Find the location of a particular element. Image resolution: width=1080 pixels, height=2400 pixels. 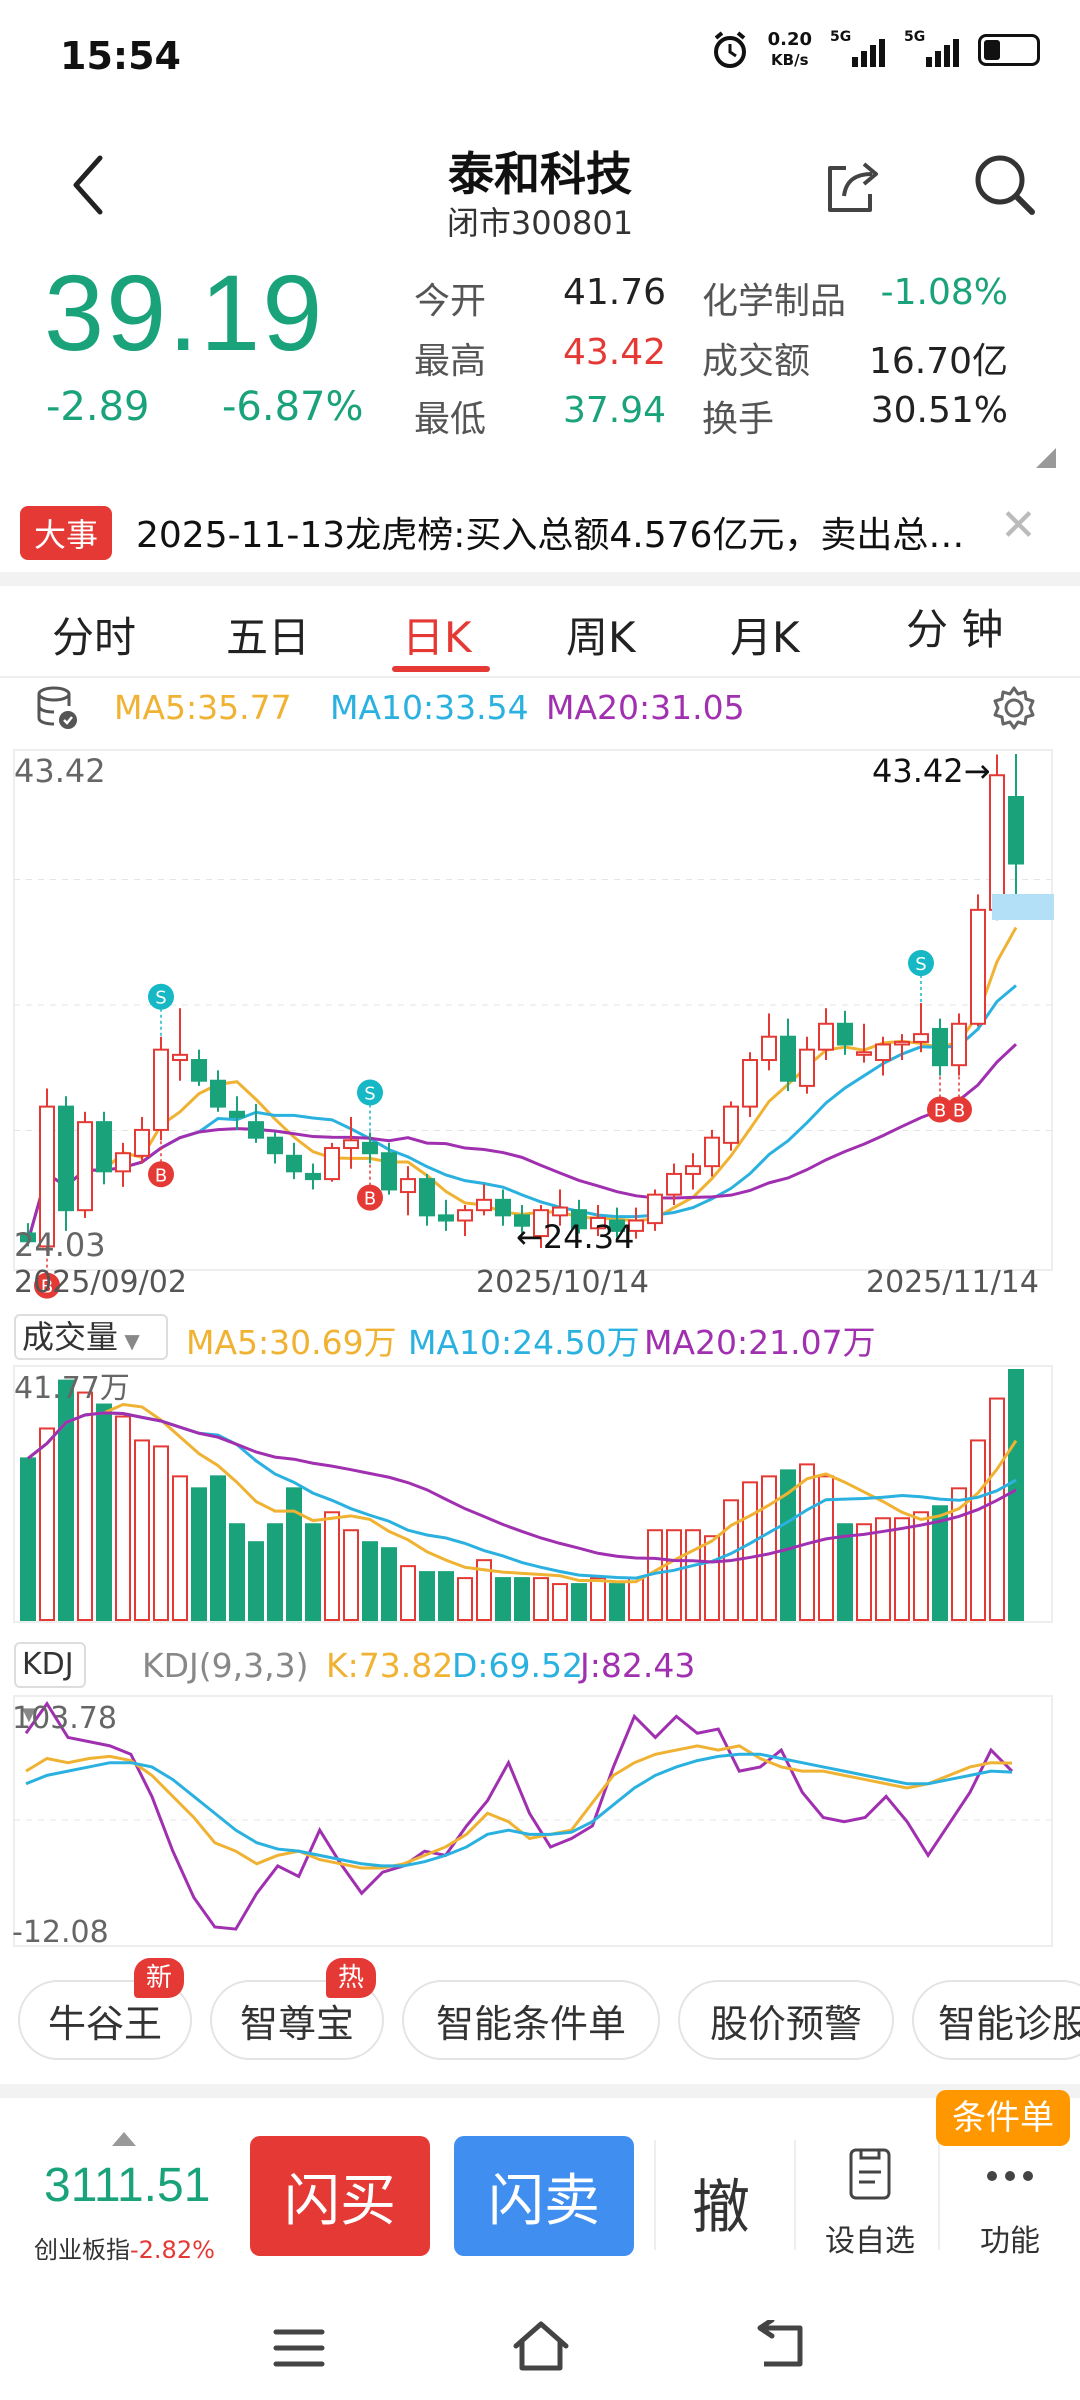

tab-monthly-k: 月K is located at coordinates (765, 637).